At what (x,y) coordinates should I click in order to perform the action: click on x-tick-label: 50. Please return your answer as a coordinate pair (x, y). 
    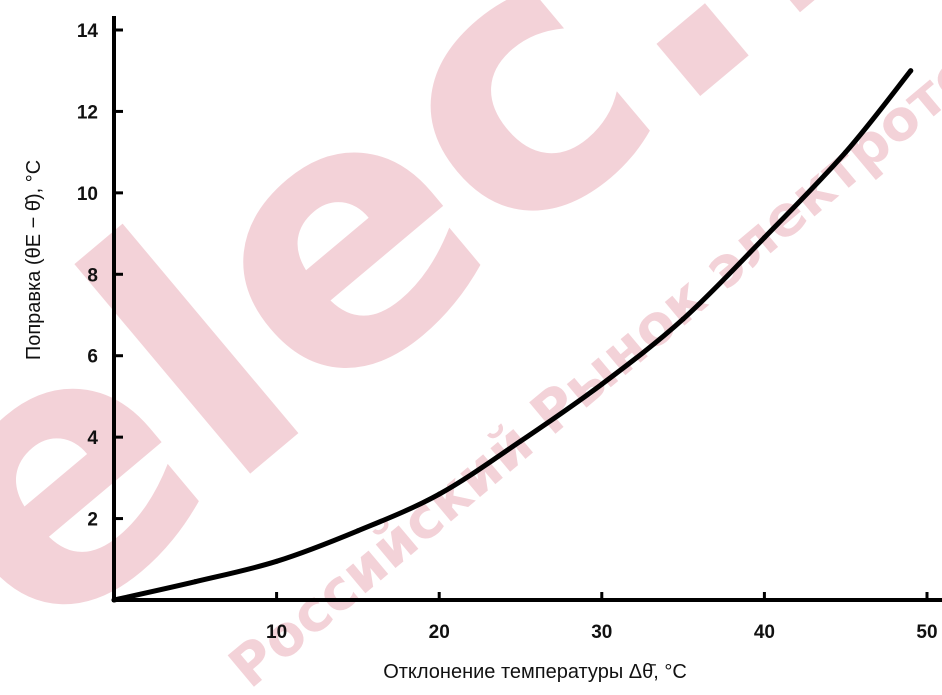
    Looking at the image, I should click on (926, 632).